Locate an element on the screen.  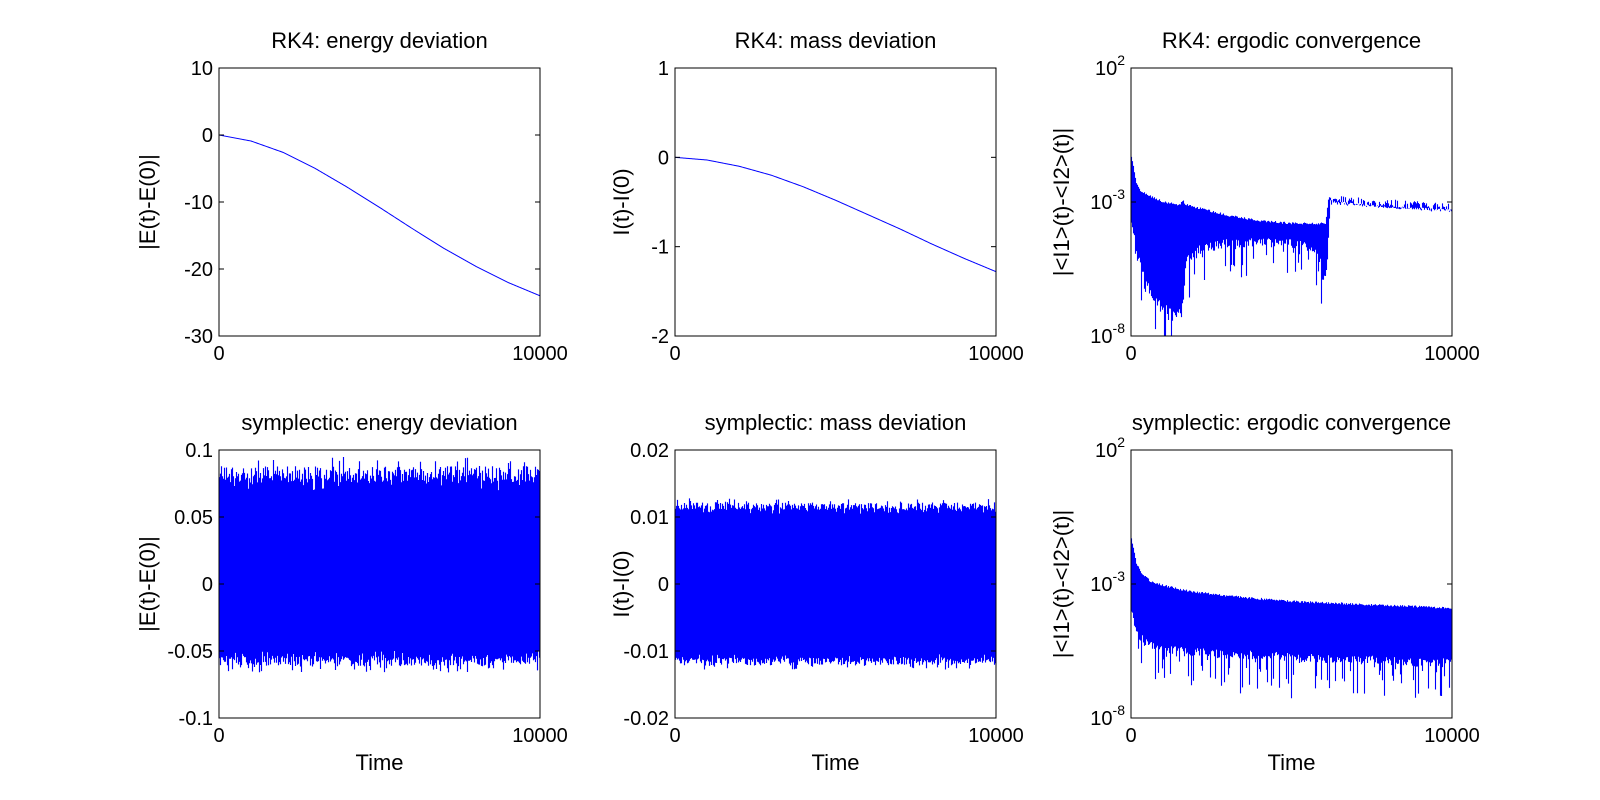
y-tick-label: 0.01 is located at coordinates (649, 518).